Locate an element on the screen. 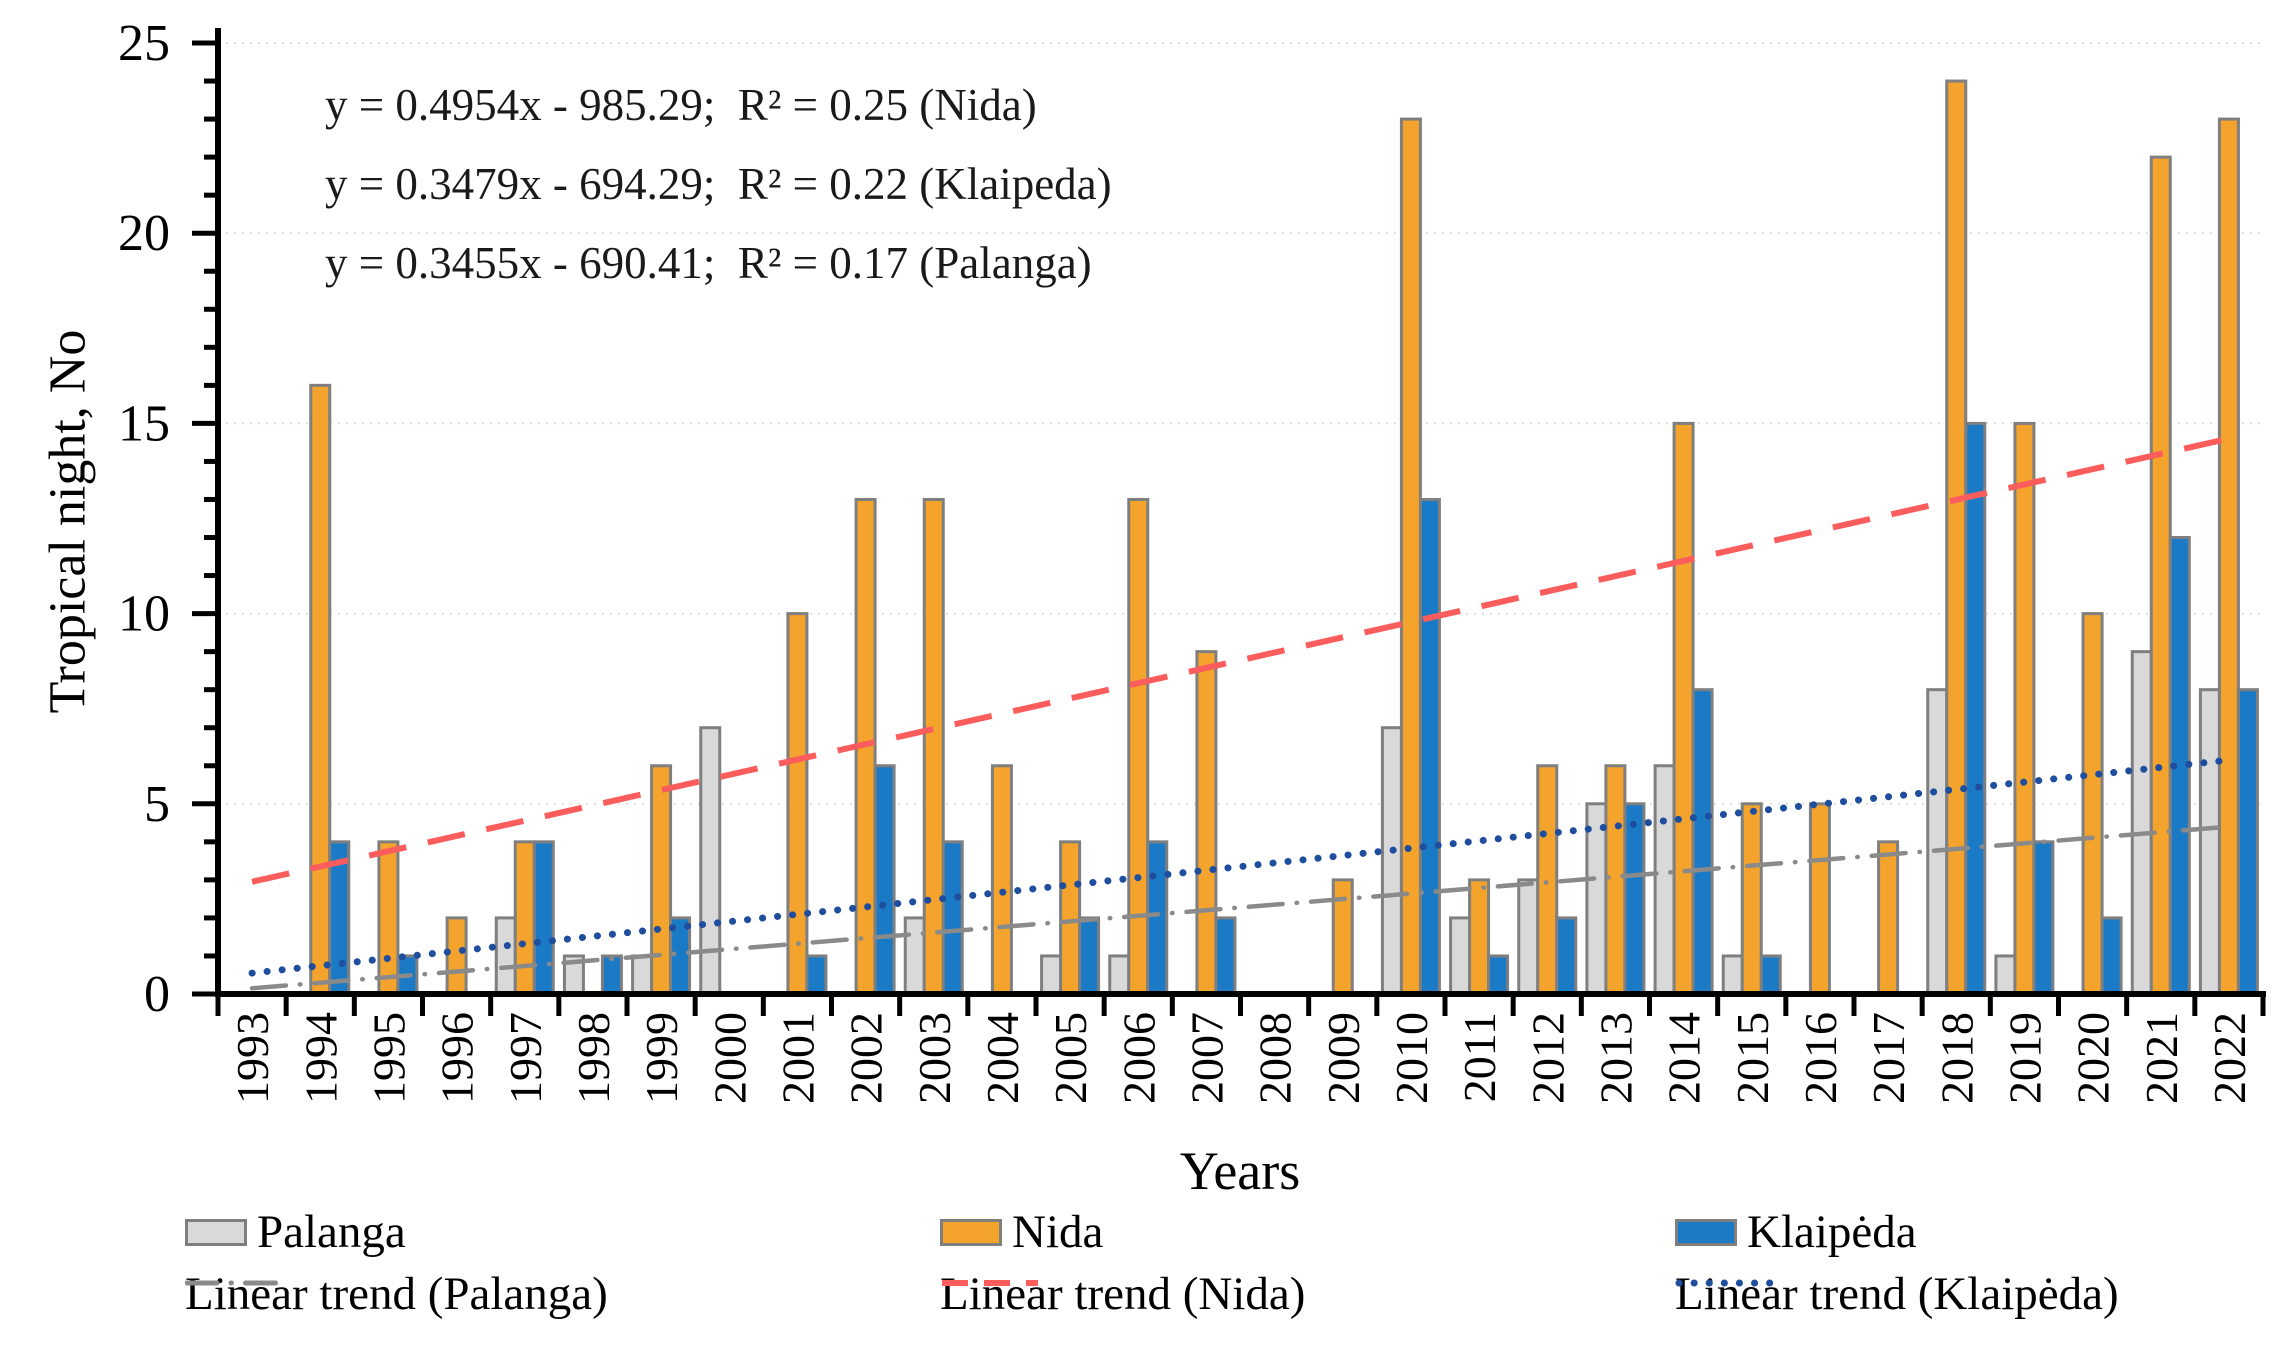 This screenshot has width=2288, height=1354. x-tick-label-2019: 2019 is located at coordinates (2024, 1058).